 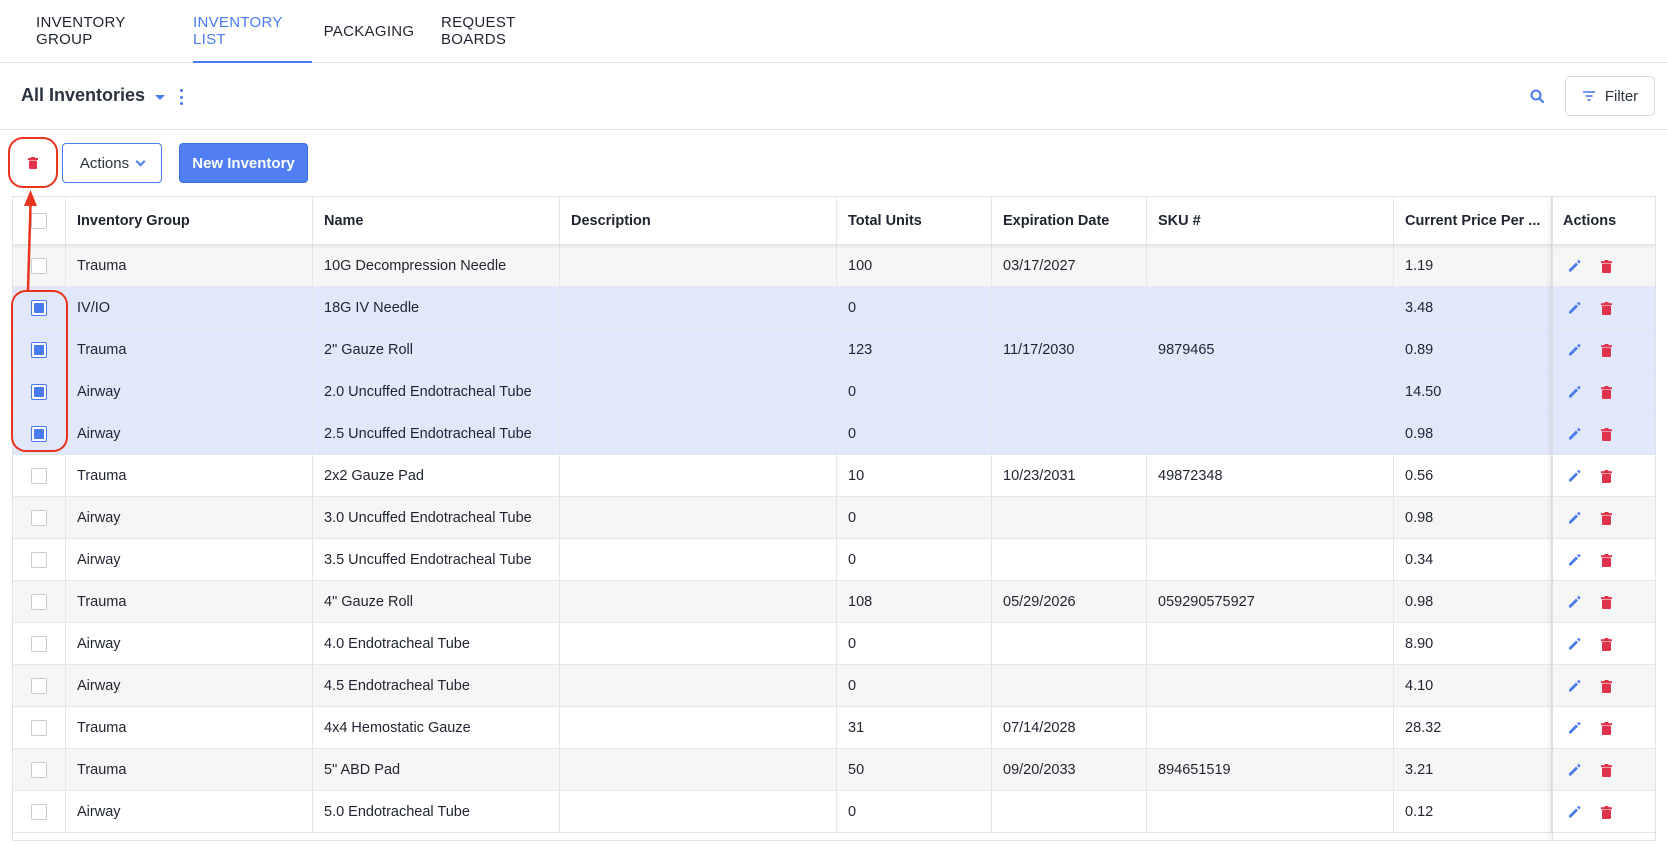 What do you see at coordinates (93, 95) in the screenshot?
I see `view-selector: All Inventories` at bounding box center [93, 95].